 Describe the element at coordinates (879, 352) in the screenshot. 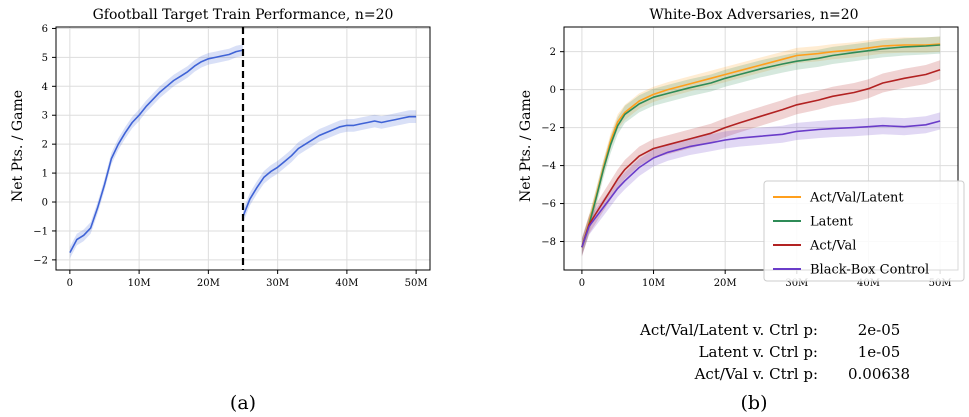

I see `pvalue-value: 1e-05` at that location.